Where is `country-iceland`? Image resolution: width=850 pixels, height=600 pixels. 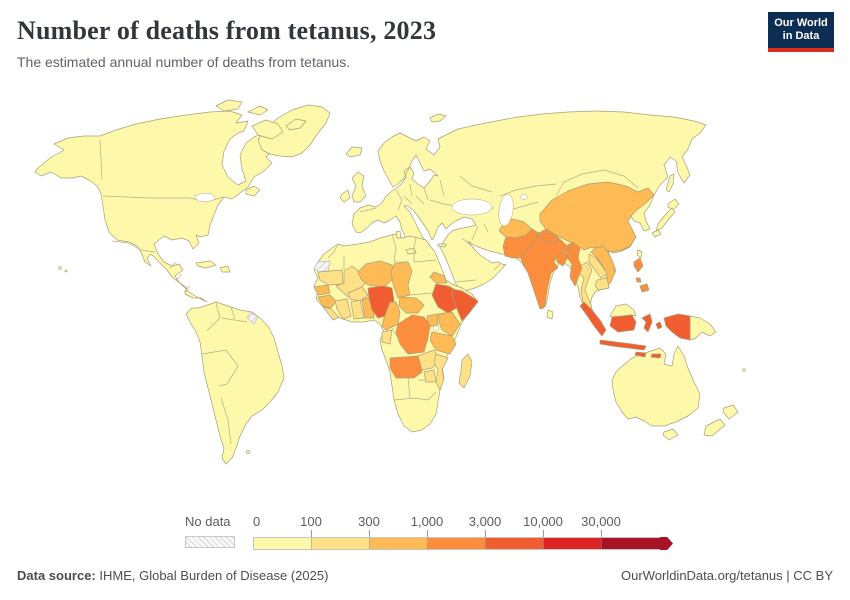 country-iceland is located at coordinates (354, 152).